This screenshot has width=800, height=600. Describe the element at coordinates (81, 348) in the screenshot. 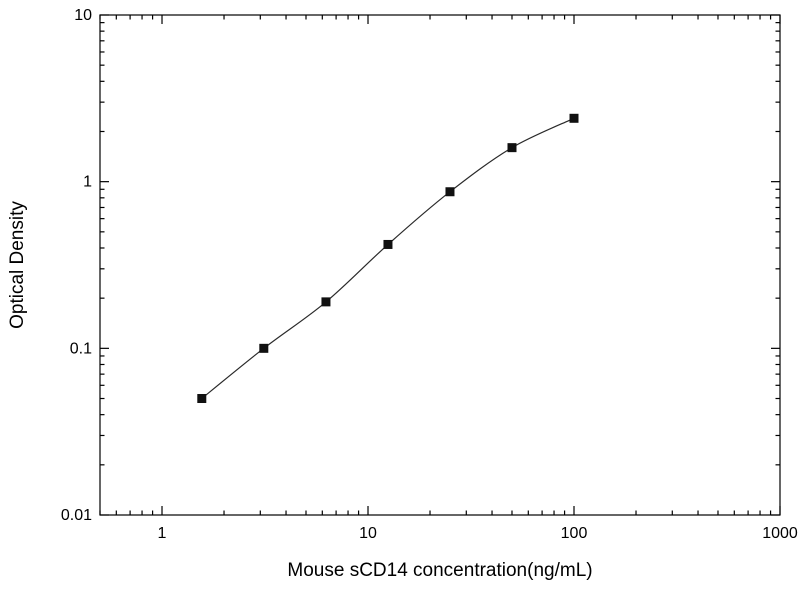

I see `y-tick-label: 0.1` at that location.